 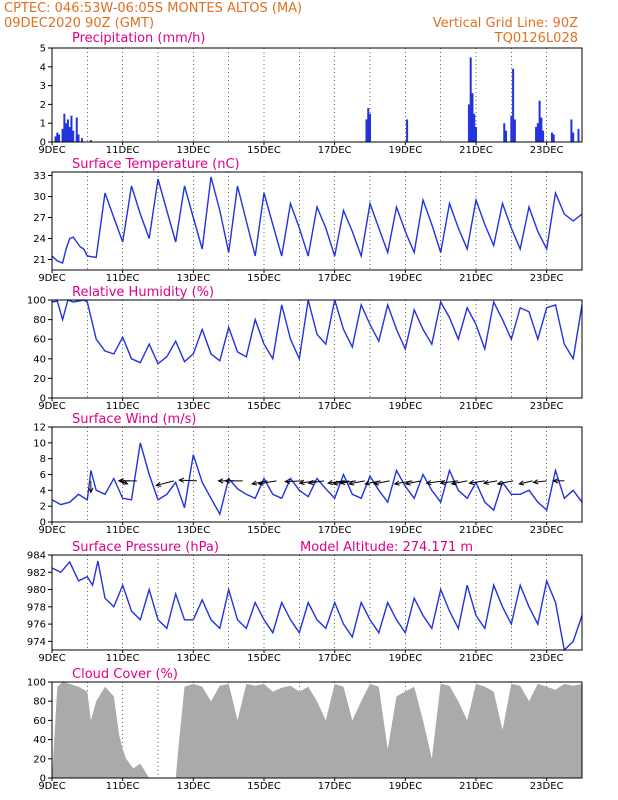 What do you see at coordinates (39, 340) in the screenshot?
I see `y-tick-label: 60` at bounding box center [39, 340].